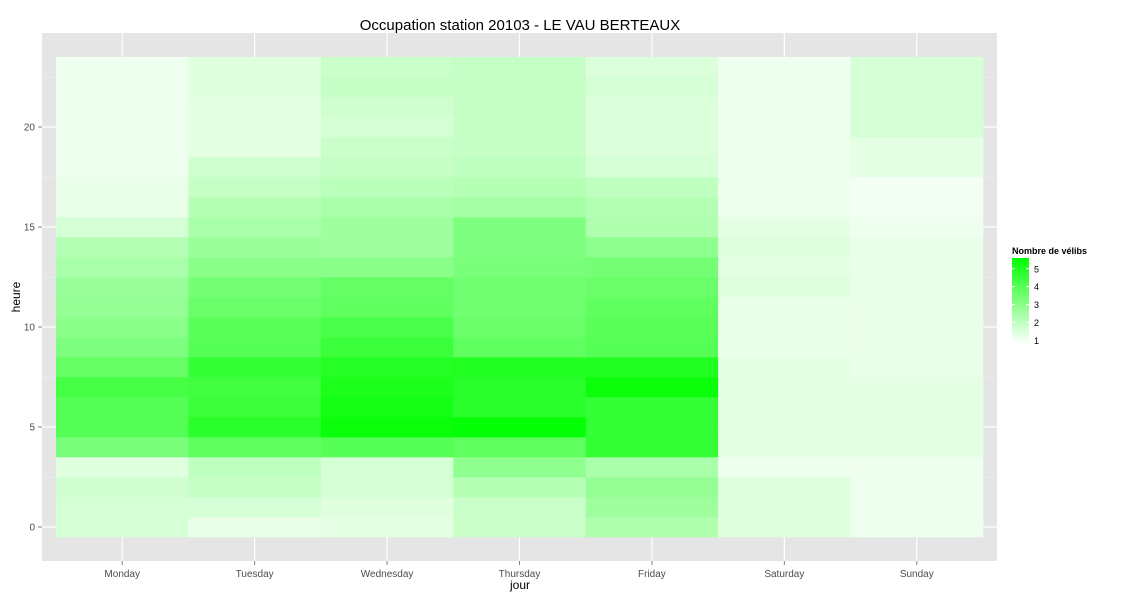  I want to click on x-tick-label: Monday, so click(122, 574).